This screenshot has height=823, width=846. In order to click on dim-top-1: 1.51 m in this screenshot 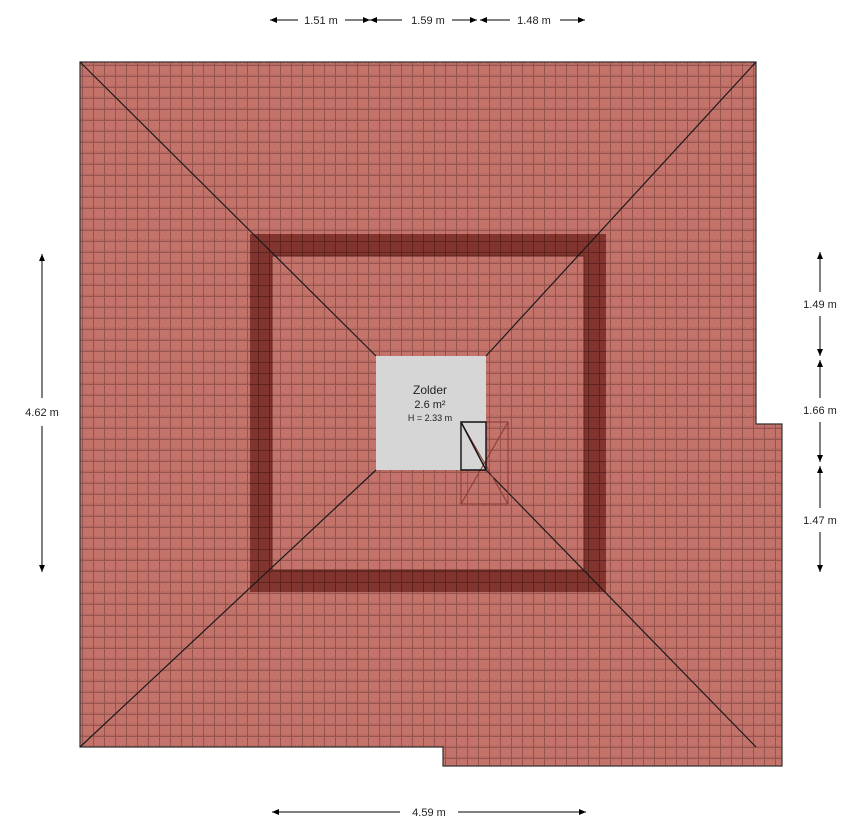, I will do `click(321, 21)`.